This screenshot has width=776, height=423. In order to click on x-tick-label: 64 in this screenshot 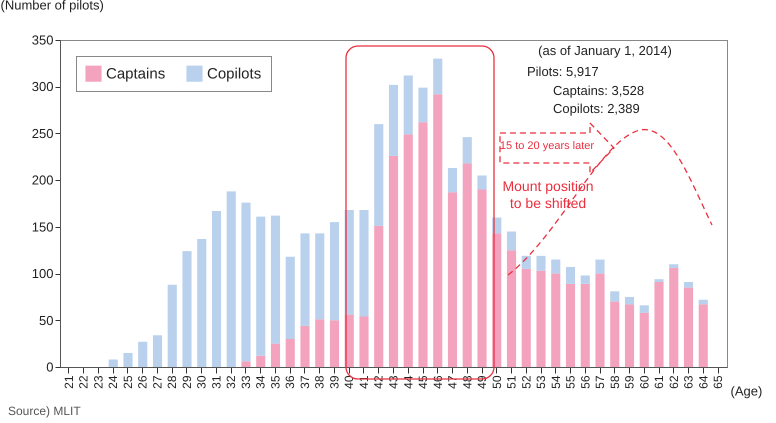, I will do `click(703, 382)`.